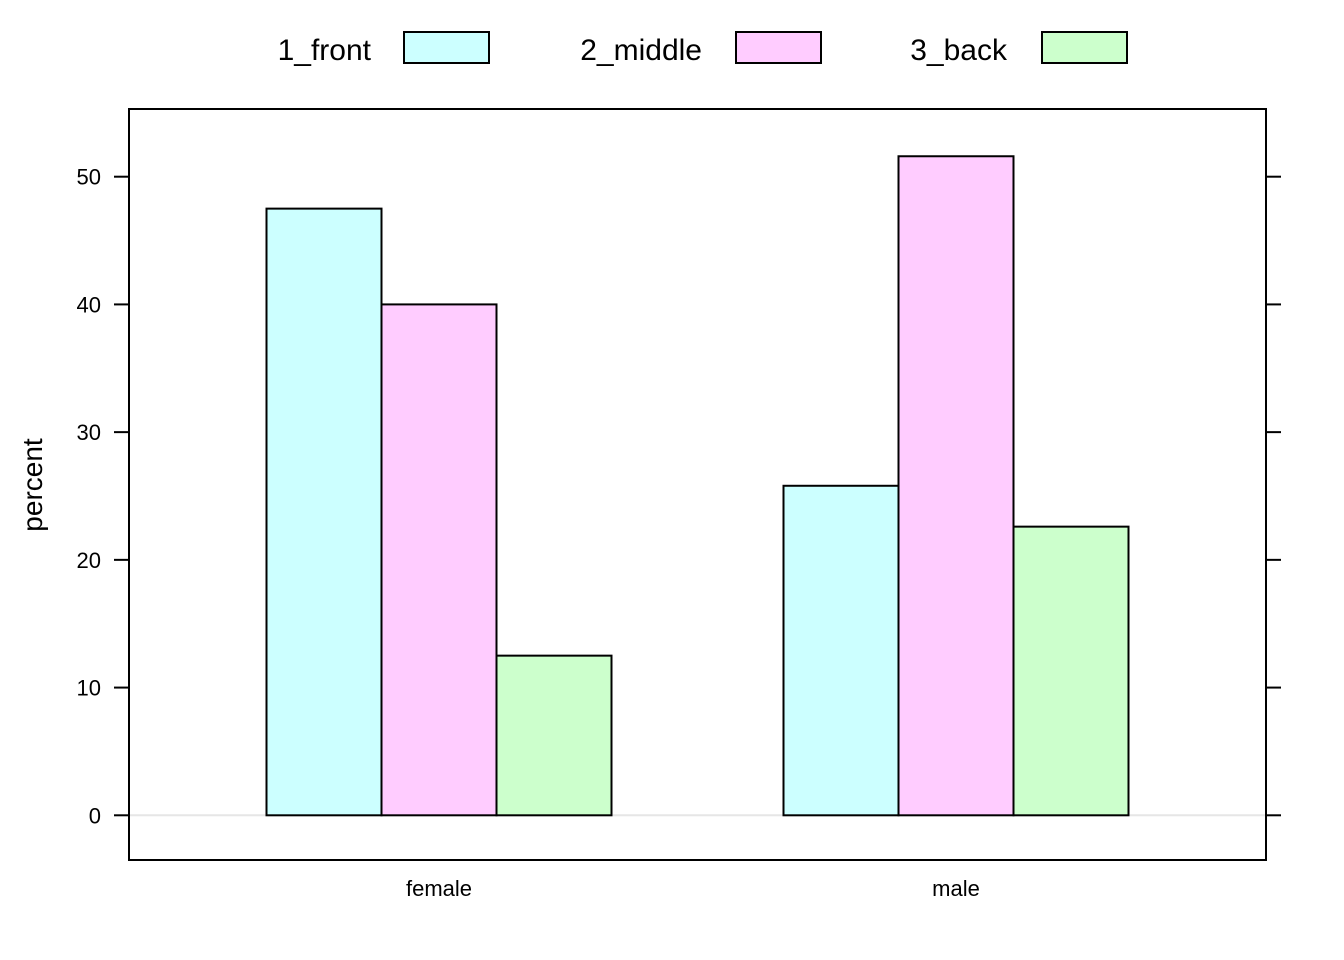 This screenshot has width=1344, height=960. I want to click on bar-female-2_middle, so click(439, 560).